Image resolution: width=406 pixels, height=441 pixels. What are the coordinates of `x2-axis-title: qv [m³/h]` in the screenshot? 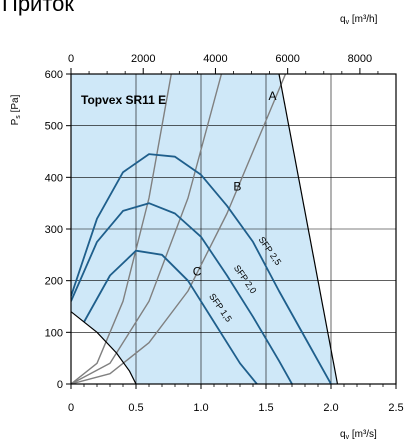 It's located at (359, 20).